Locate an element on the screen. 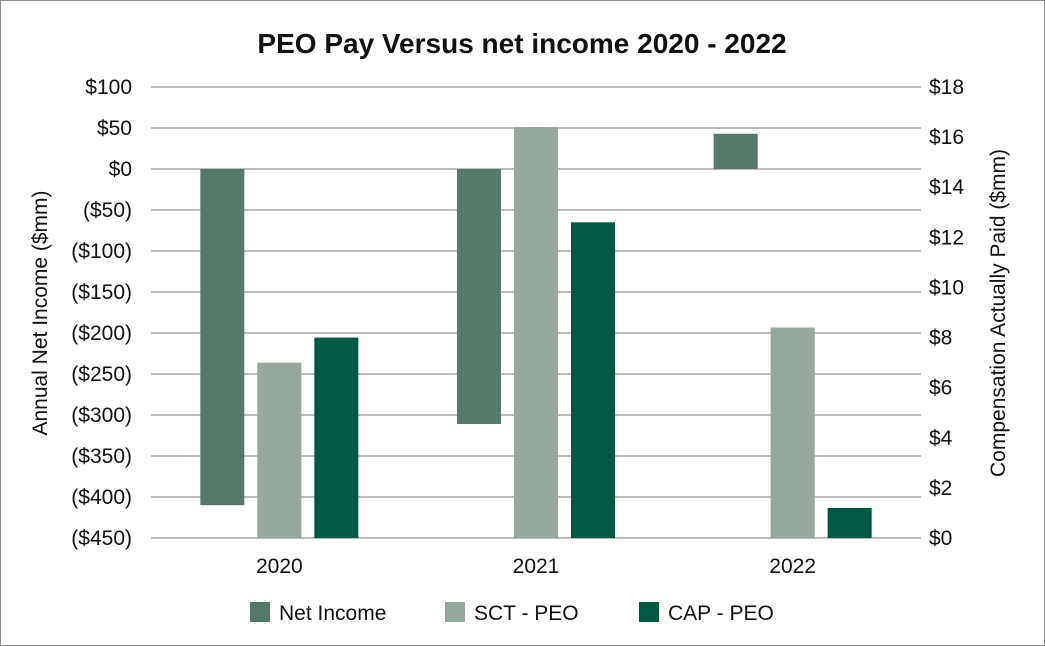  legend-label-net-income: Net Income is located at coordinates (332, 613).